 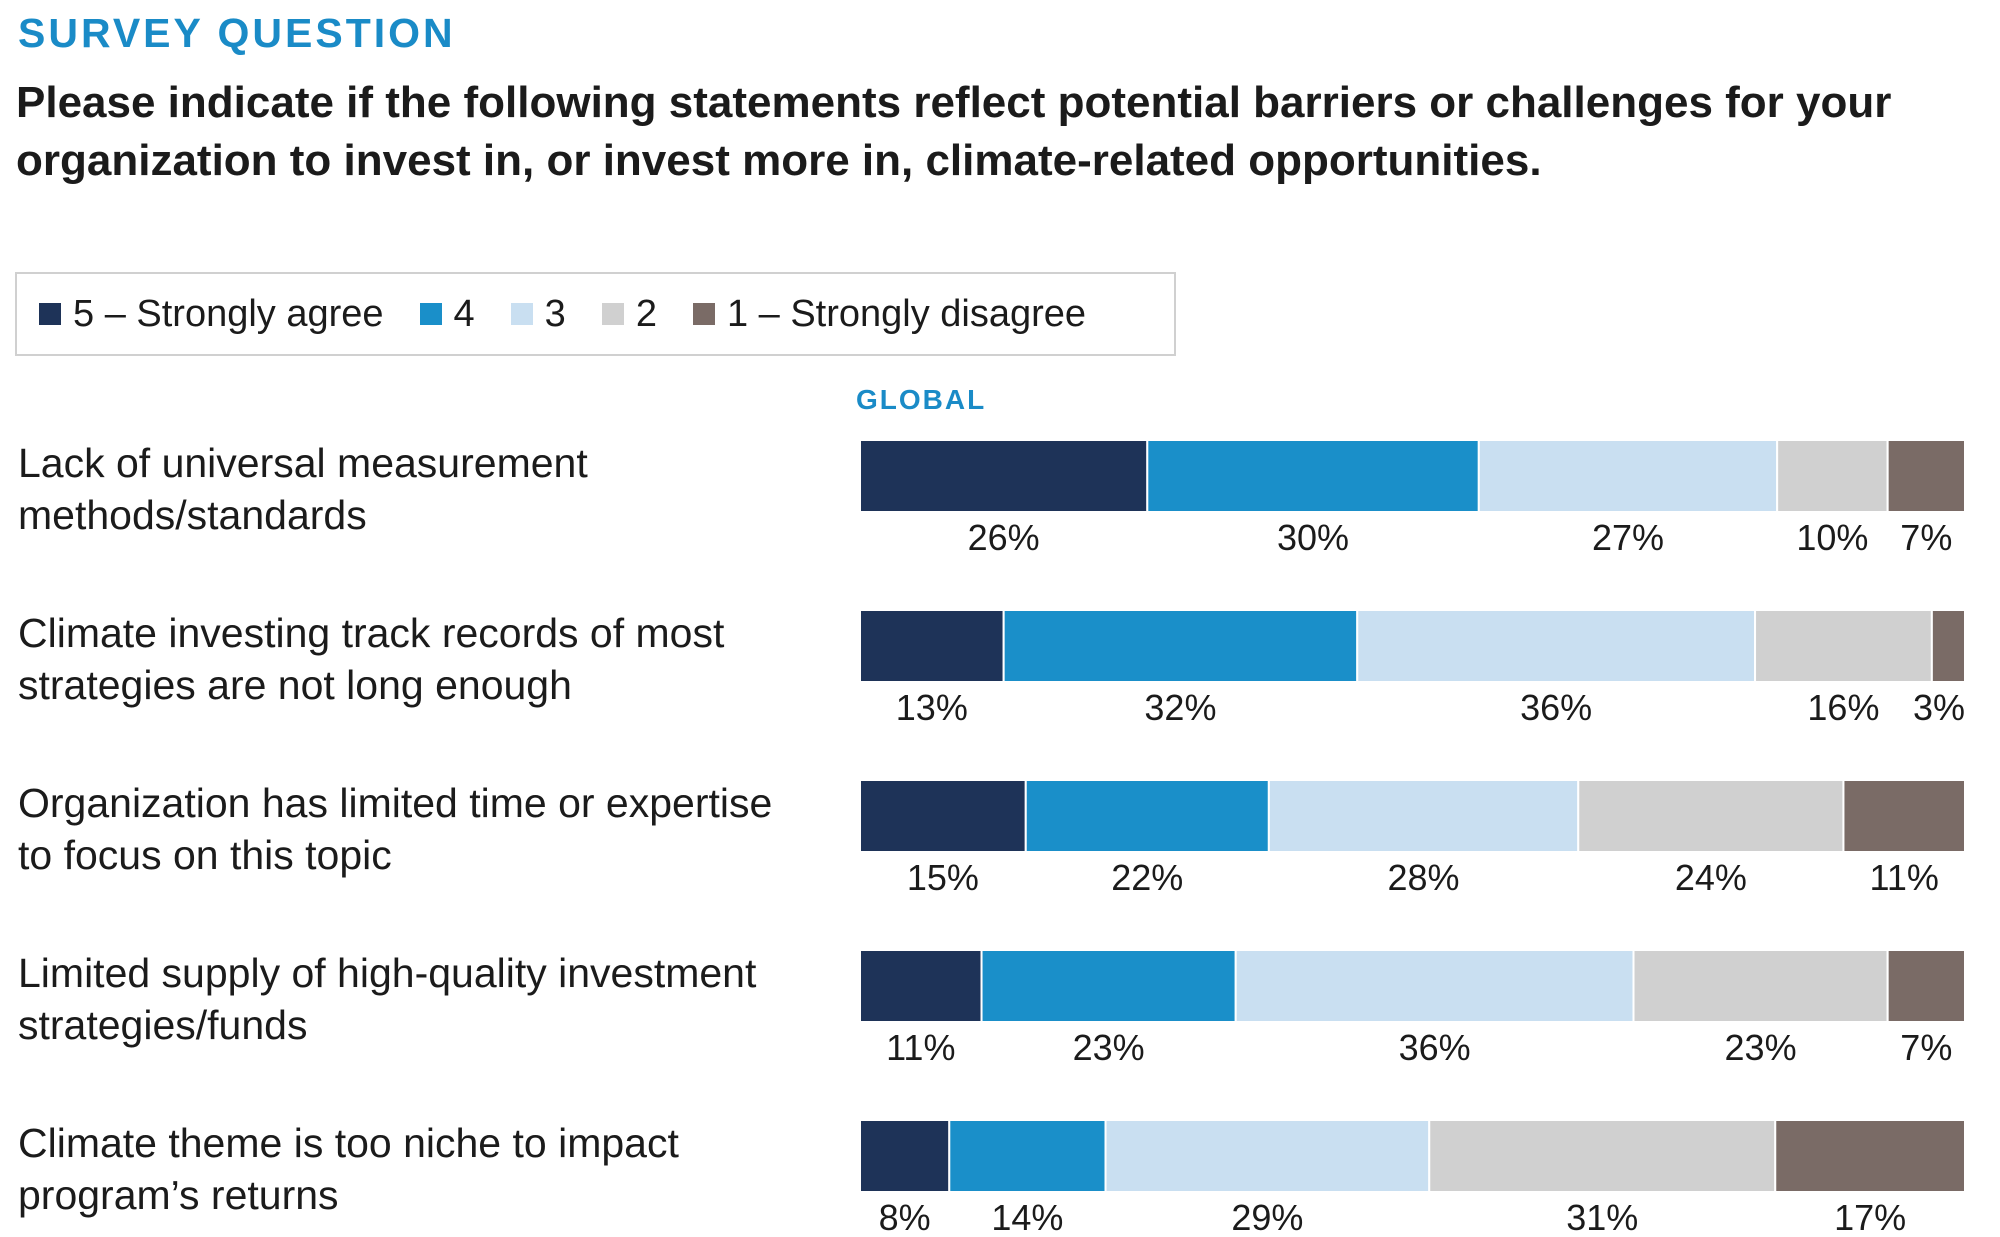 I want to click on data-label: 27%, so click(x=1628, y=537).